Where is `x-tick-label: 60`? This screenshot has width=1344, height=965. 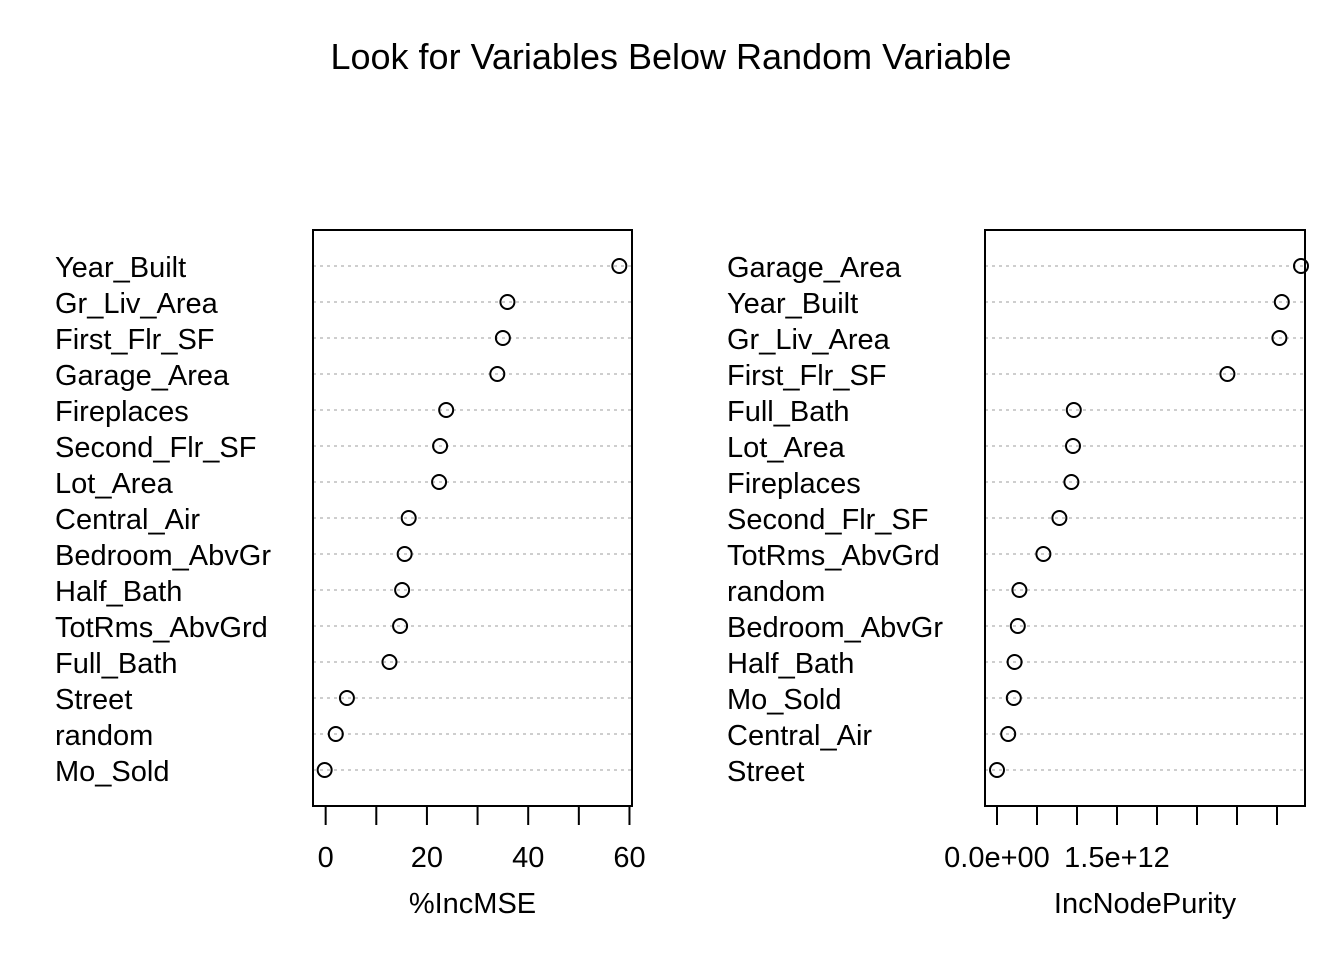
x-tick-label: 60 is located at coordinates (629, 858).